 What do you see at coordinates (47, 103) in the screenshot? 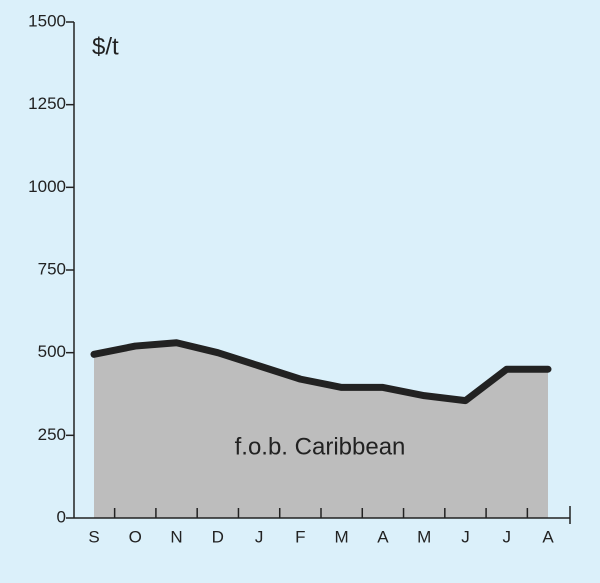
I see `y-tick-label: 1250` at bounding box center [47, 103].